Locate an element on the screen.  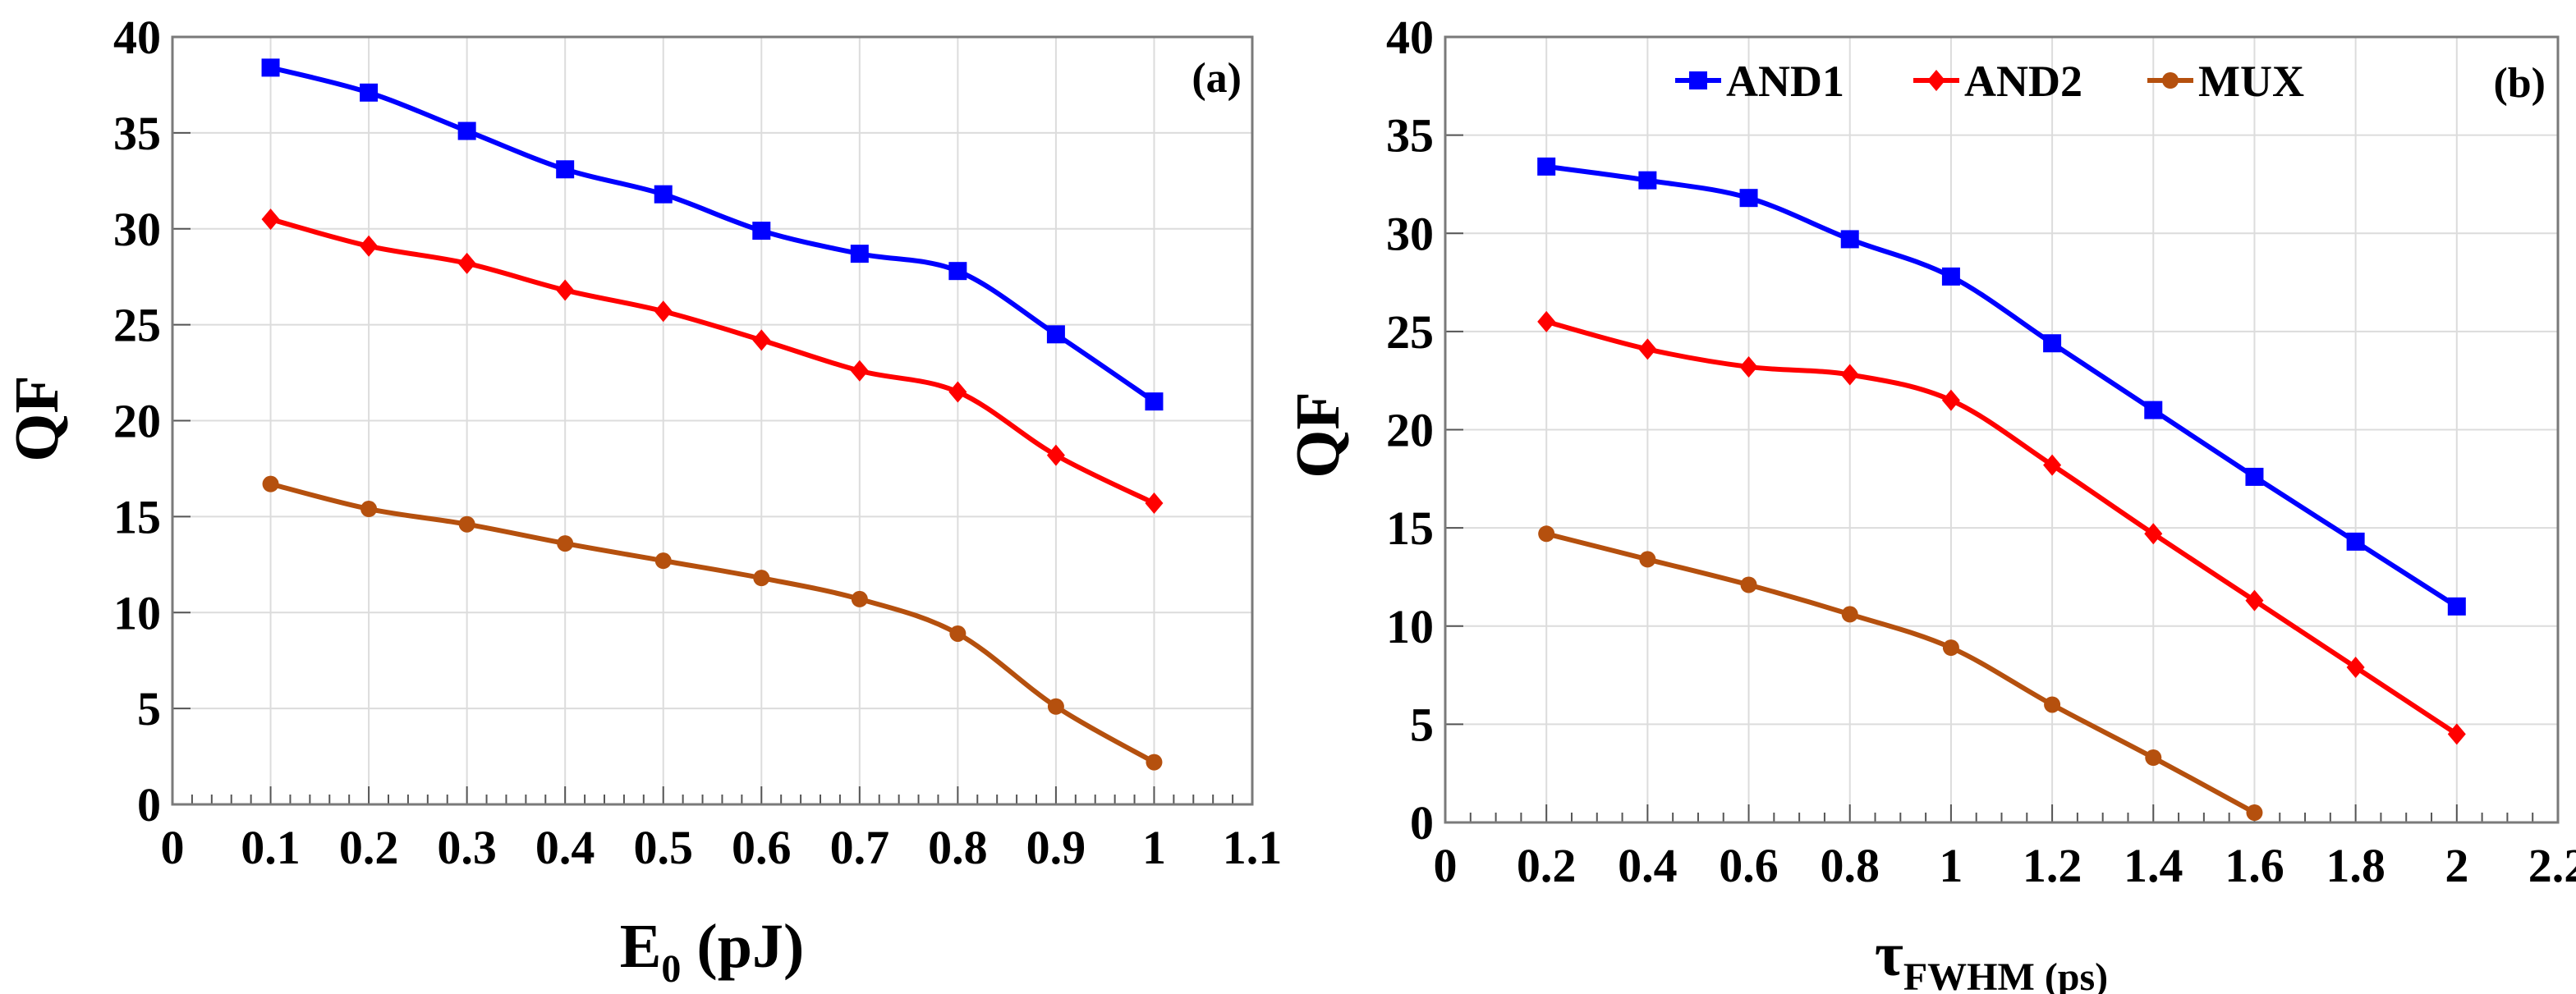
x-tick-label: 1.6 is located at coordinates (2254, 865).